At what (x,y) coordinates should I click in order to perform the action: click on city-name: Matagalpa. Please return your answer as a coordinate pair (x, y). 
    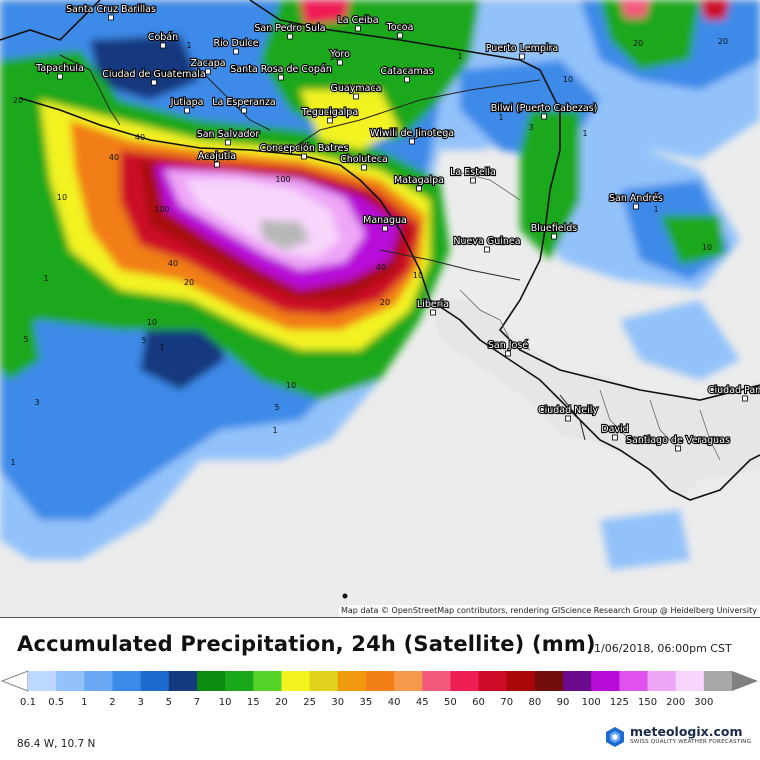
    Looking at the image, I should click on (419, 180).